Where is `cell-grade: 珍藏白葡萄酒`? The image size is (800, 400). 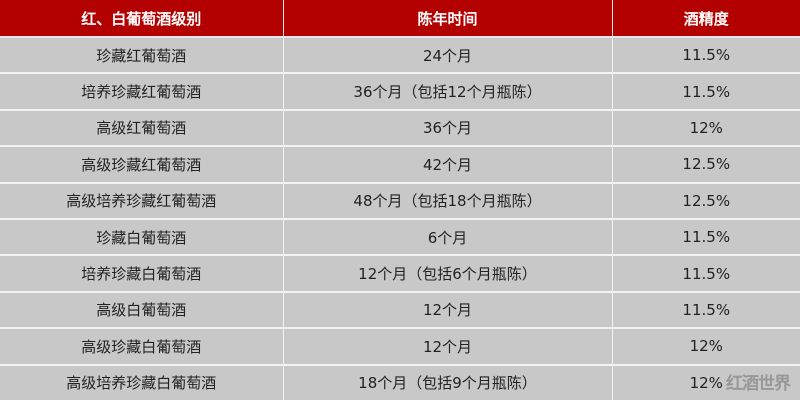
cell-grade: 珍藏白葡萄酒 is located at coordinates (142, 237).